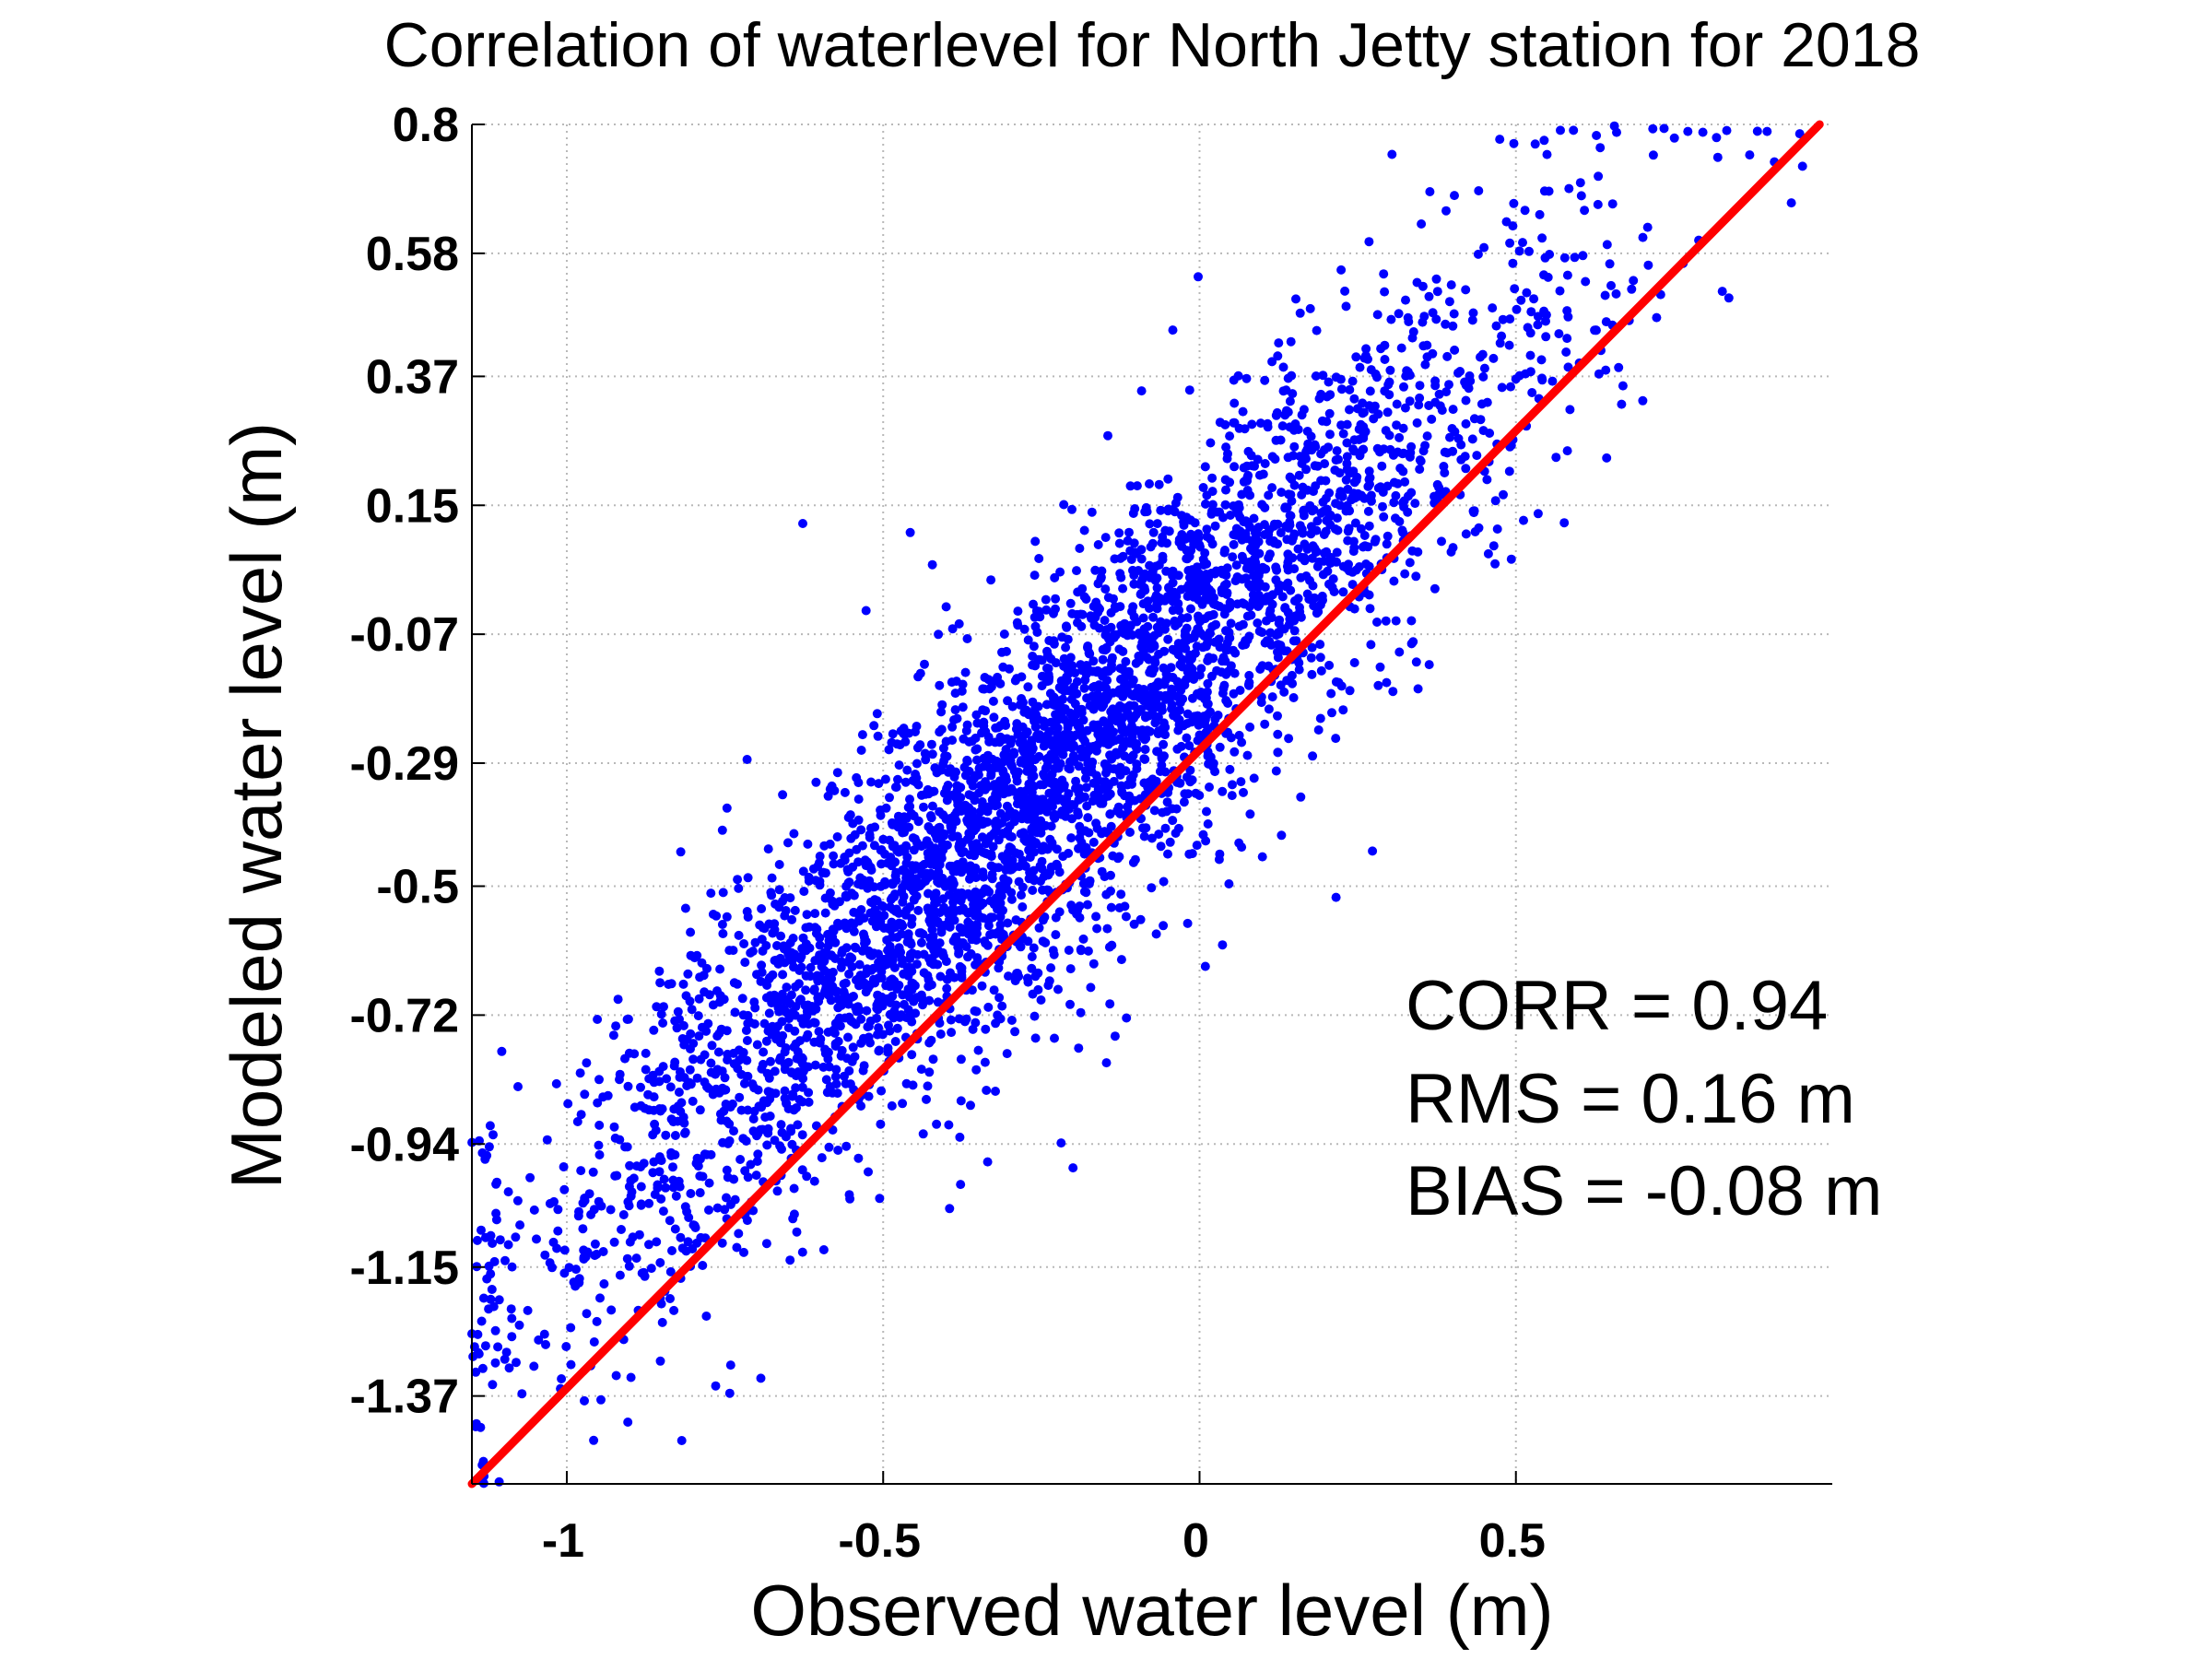 This screenshot has width=2212, height=1659. Describe the element at coordinates (404, 1015) in the screenshot. I see `y-tick-label: -0.72` at that location.